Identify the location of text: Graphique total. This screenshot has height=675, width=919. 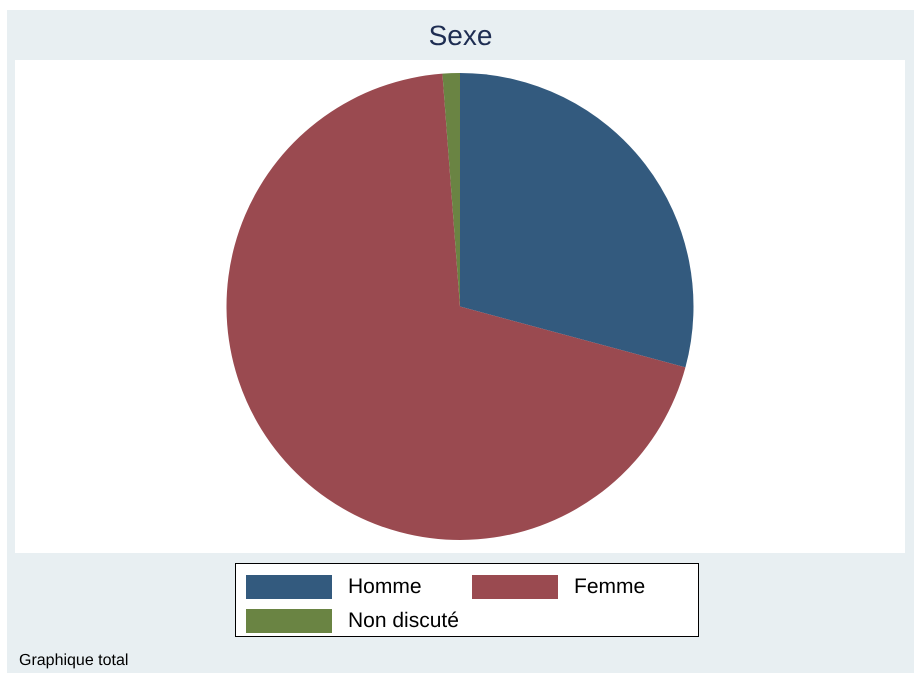
(73, 661).